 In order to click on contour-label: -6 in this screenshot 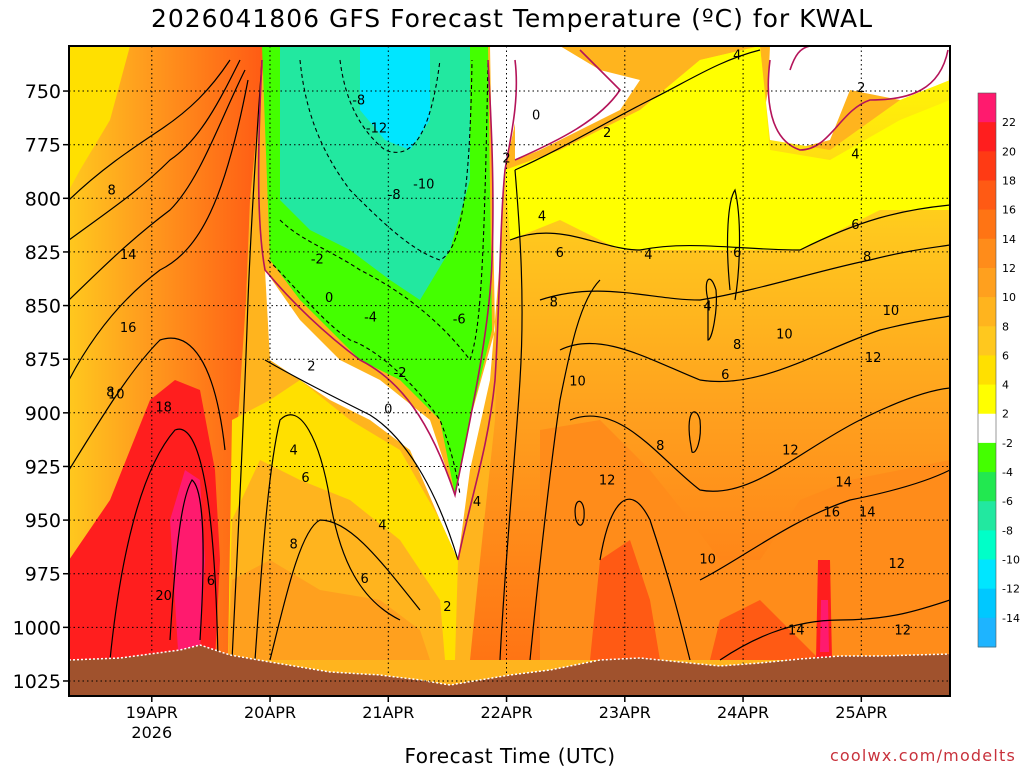, I will do `click(459, 319)`.